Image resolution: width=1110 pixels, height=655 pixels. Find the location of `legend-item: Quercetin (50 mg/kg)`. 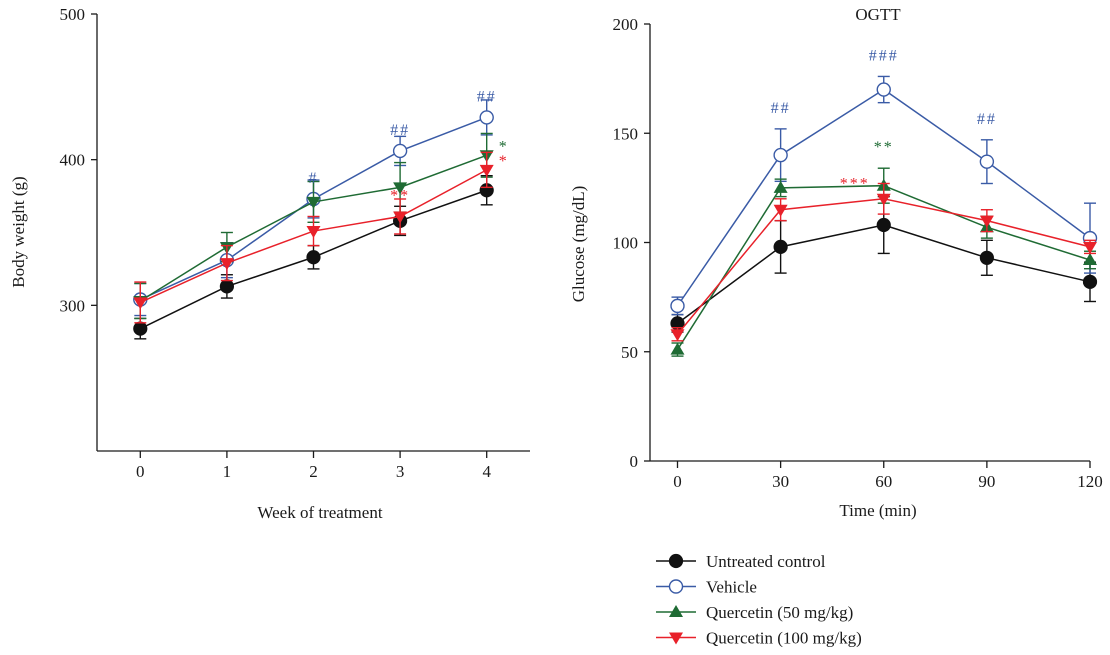

legend-item: Quercetin (50 mg/kg) is located at coordinates (754, 612).